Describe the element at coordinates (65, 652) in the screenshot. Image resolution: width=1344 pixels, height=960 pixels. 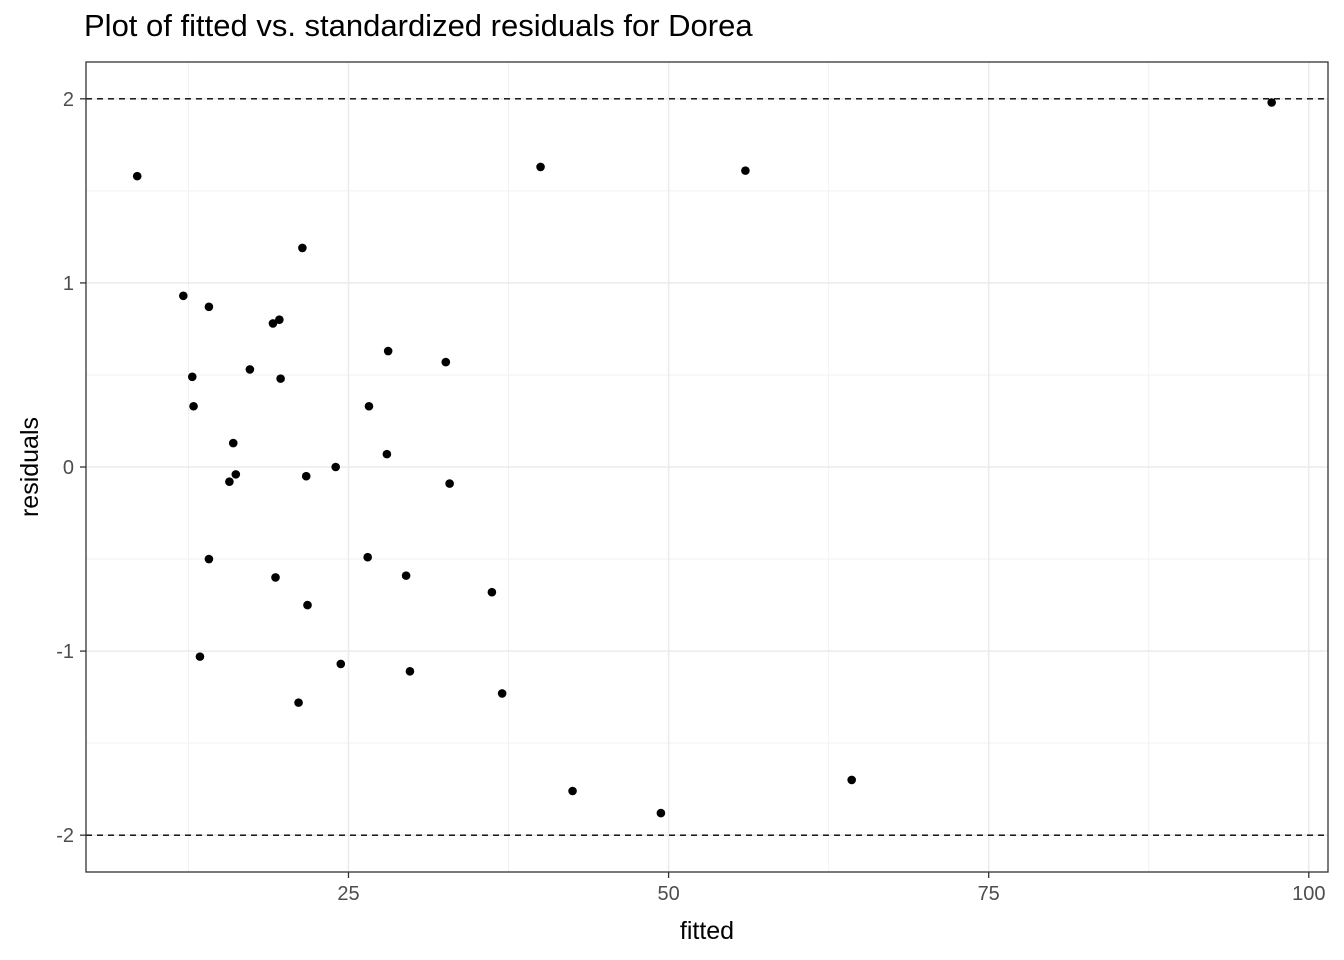
I see `y-tick-label: -1` at that location.